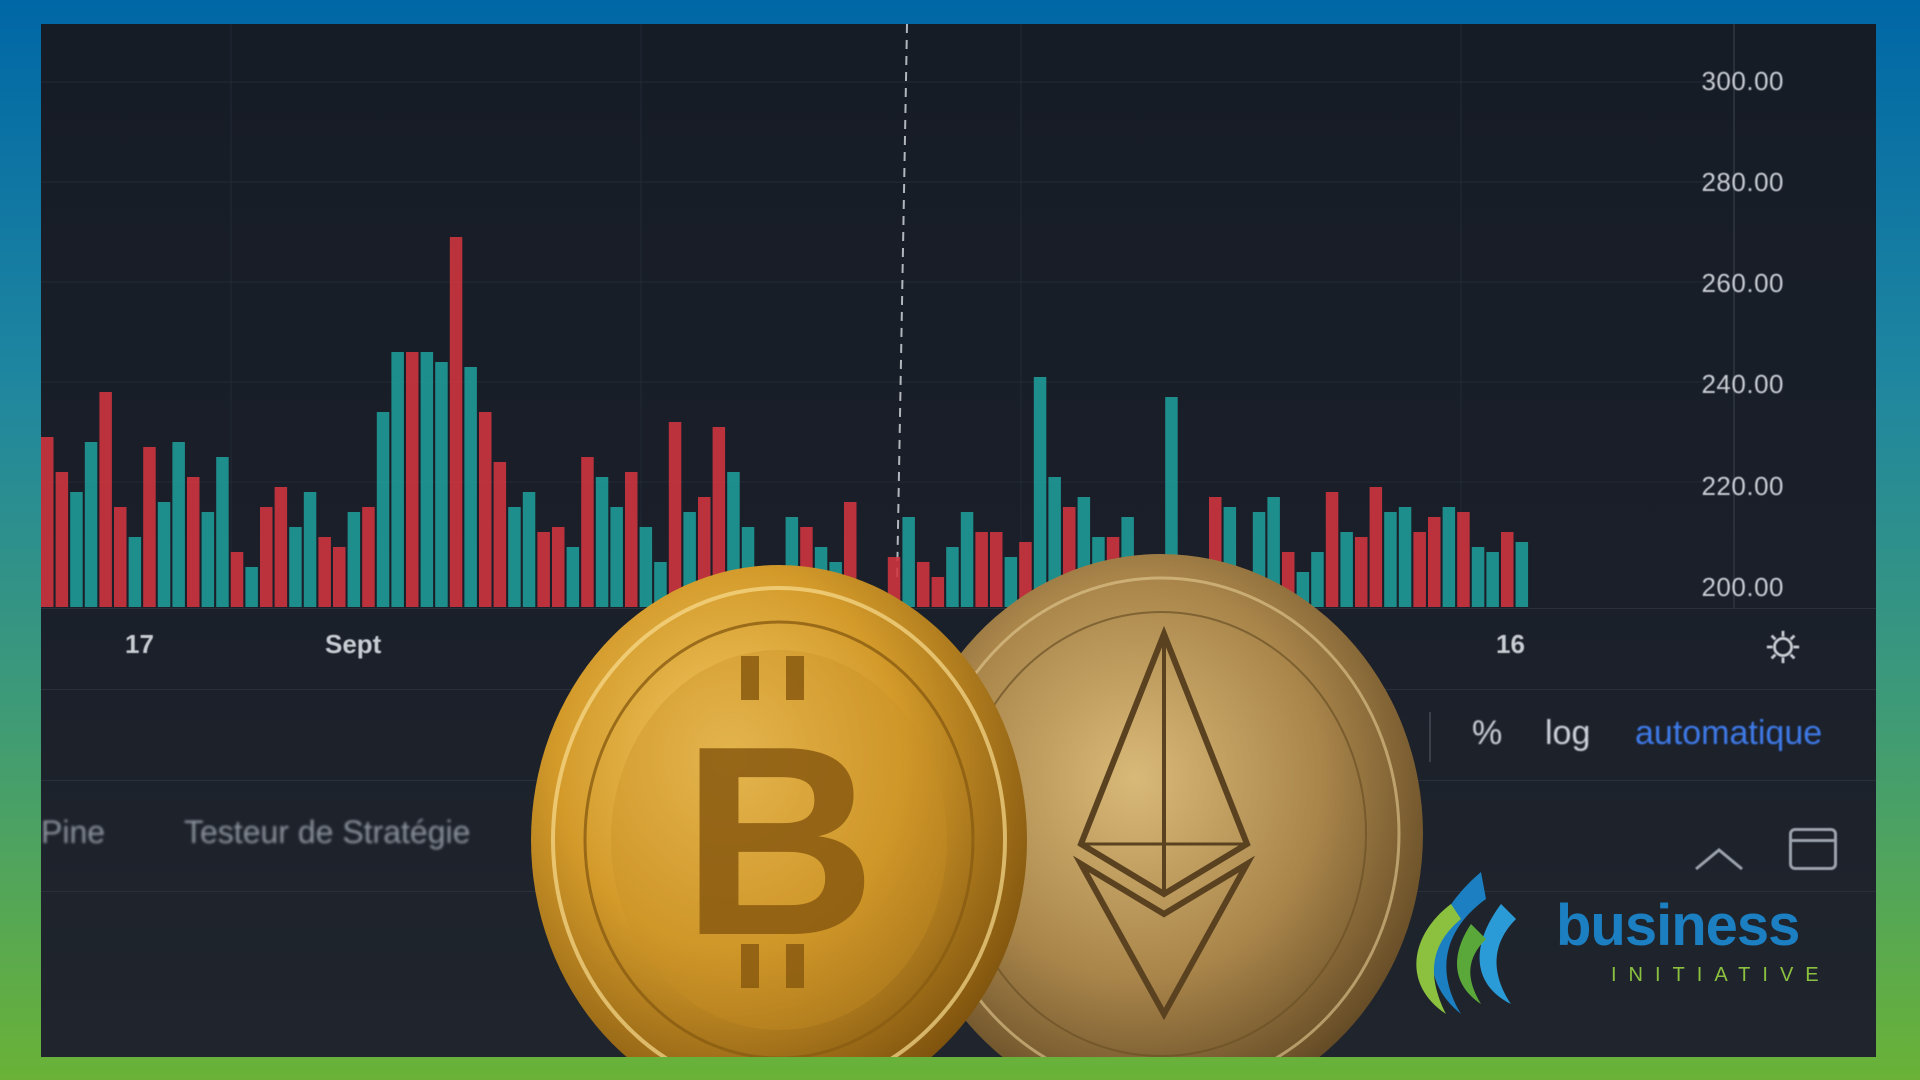  Describe the element at coordinates (1742, 587) in the screenshot. I see `y-tick-label: 200.00` at that location.